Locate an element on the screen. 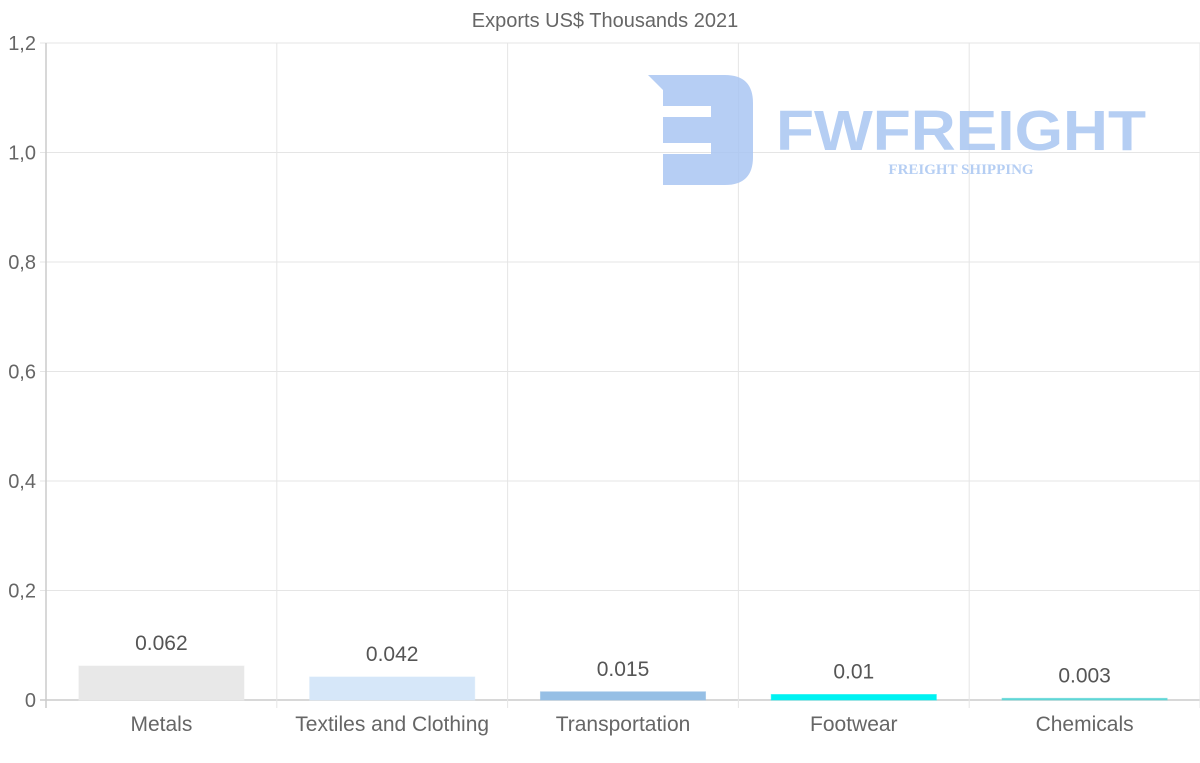 Image resolution: width=1200 pixels, height=763 pixels. watermark-tagline: FREIGHT SHIPPING is located at coordinates (960, 170).